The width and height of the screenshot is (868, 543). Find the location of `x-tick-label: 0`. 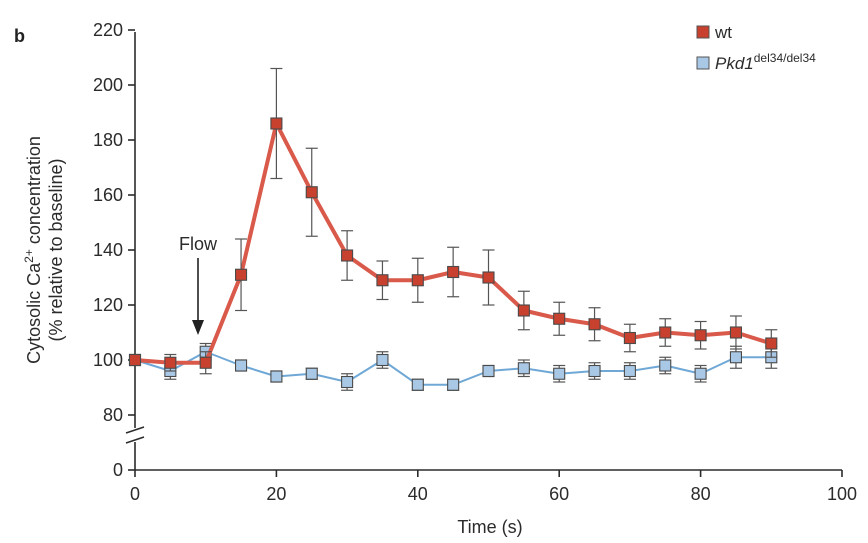

x-tick-label: 0 is located at coordinates (135, 494).